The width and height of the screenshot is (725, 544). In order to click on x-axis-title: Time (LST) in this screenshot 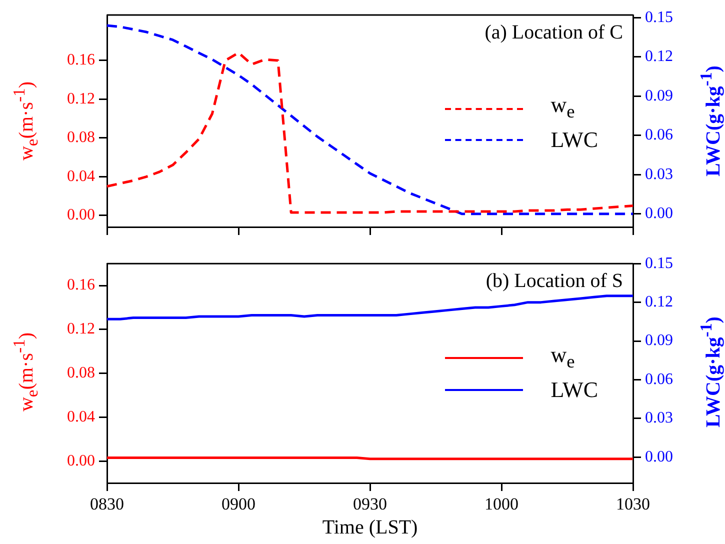, I will do `click(370, 527)`.